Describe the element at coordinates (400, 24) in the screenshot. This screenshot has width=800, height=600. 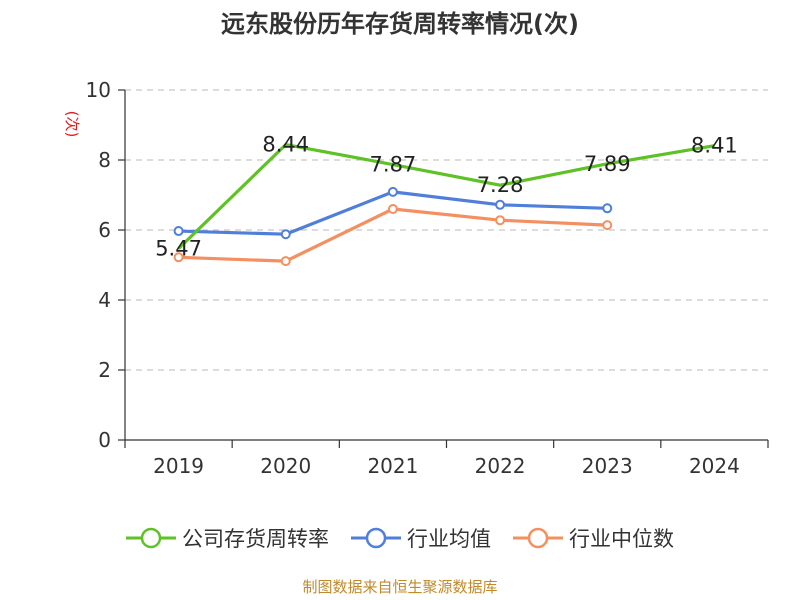
I see `chart-title: 远东股份历年存货周转率情况(次)` at that location.